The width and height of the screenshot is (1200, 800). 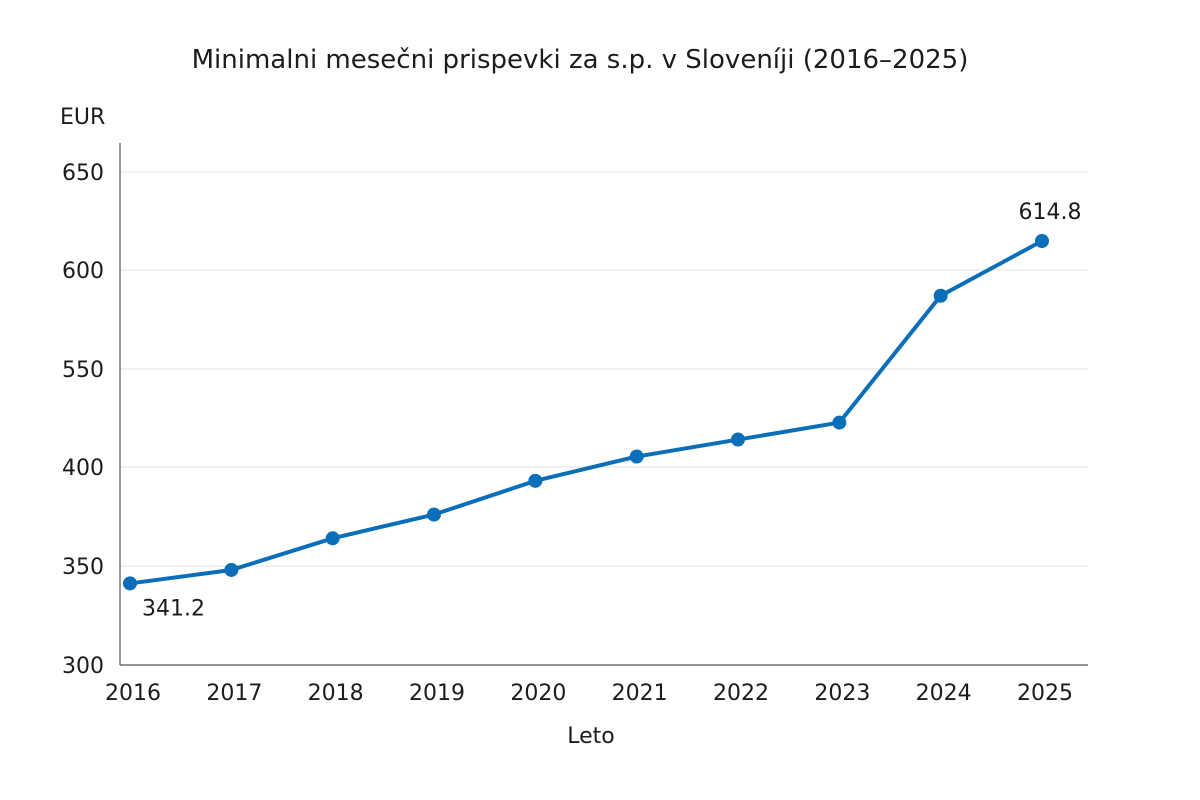 What do you see at coordinates (589, 693) in the screenshot?
I see `x-axis-ticks: 2016 2017 2018 2019 2020 2021 2022 2023 2024 2025` at bounding box center [589, 693].